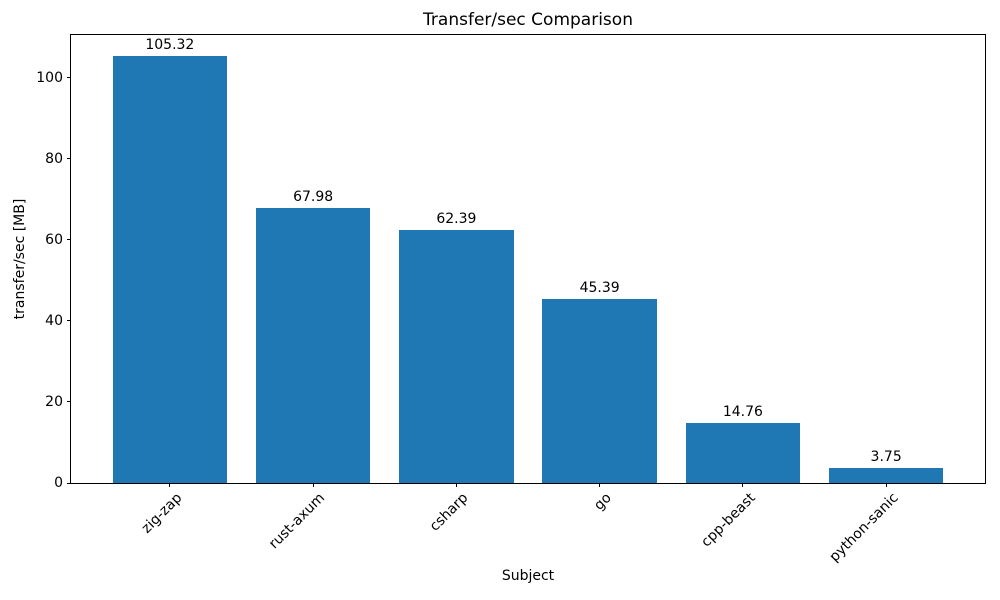 This screenshot has width=1000, height=600. Describe the element at coordinates (54, 158) in the screenshot. I see `y-tick-label: 80` at that location.